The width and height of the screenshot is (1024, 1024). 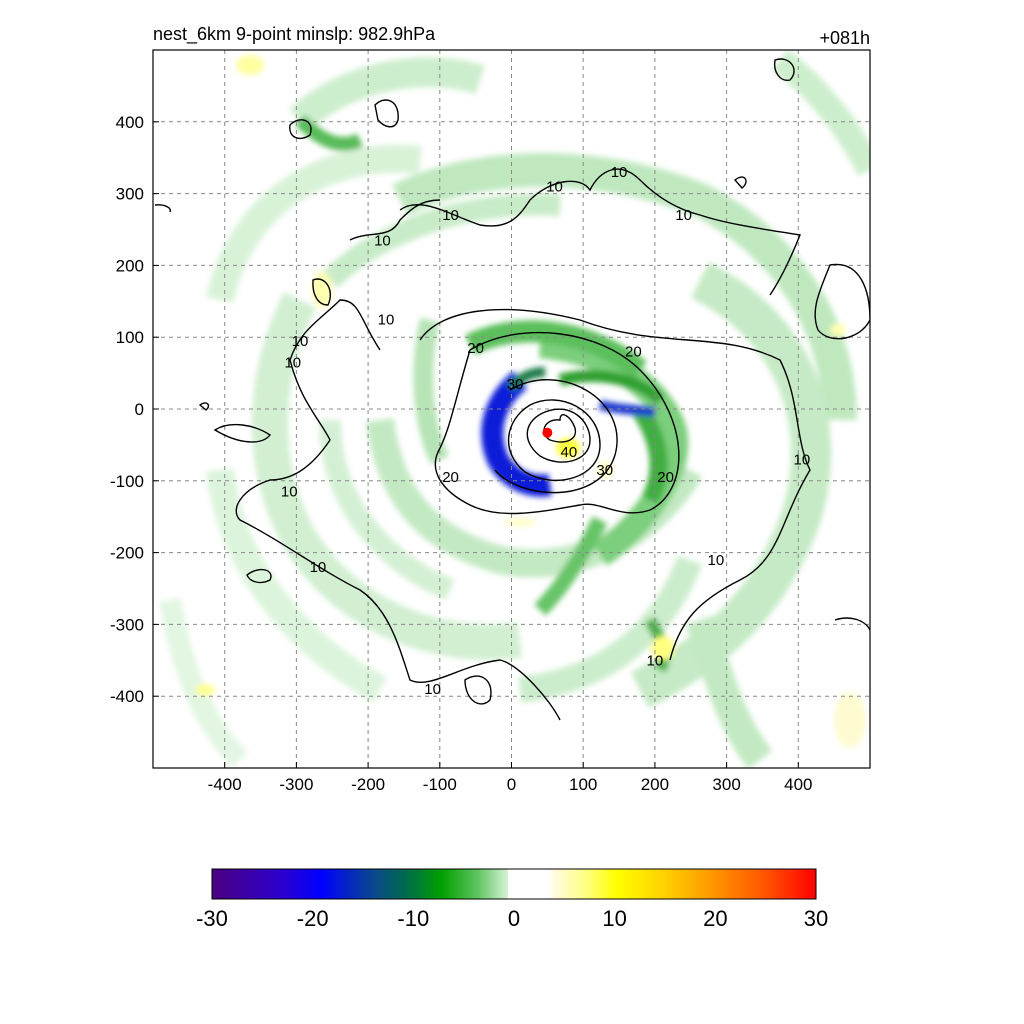 I want to click on contour-label: 40, so click(x=569, y=452).